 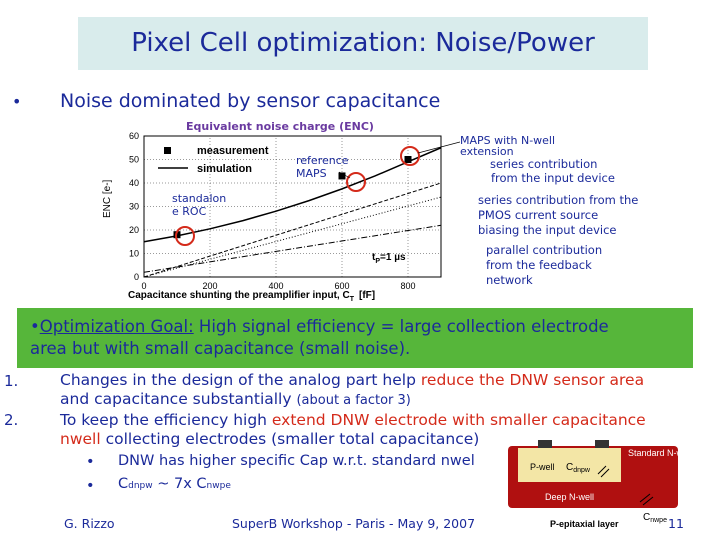 What do you see at coordinates (356, 182) in the screenshot?
I see `highlight-reference` at bounding box center [356, 182].